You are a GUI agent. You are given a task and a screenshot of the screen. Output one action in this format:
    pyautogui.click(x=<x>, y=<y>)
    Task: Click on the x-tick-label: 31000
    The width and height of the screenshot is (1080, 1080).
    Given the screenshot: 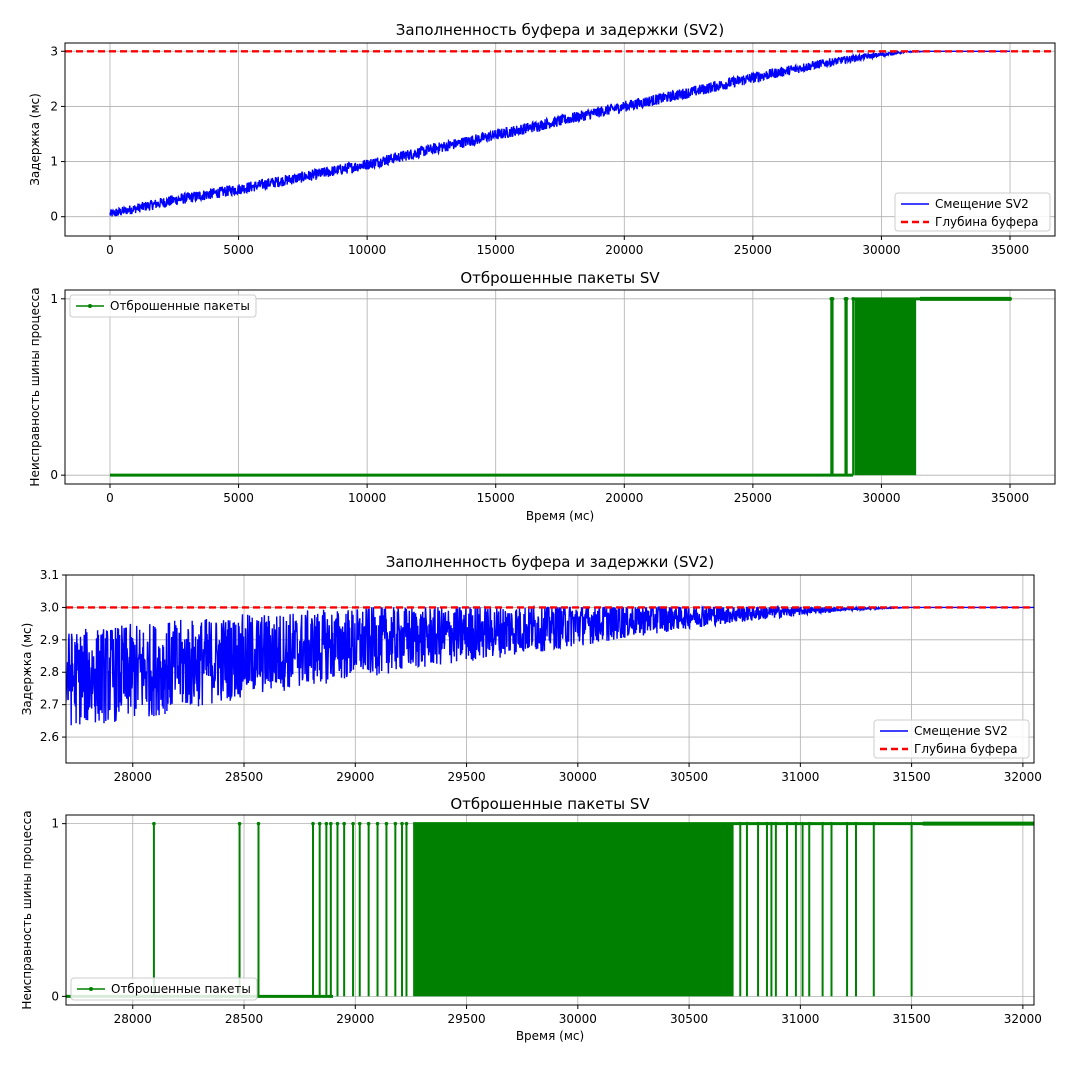 What is the action you would take?
    pyautogui.click(x=800, y=1019)
    